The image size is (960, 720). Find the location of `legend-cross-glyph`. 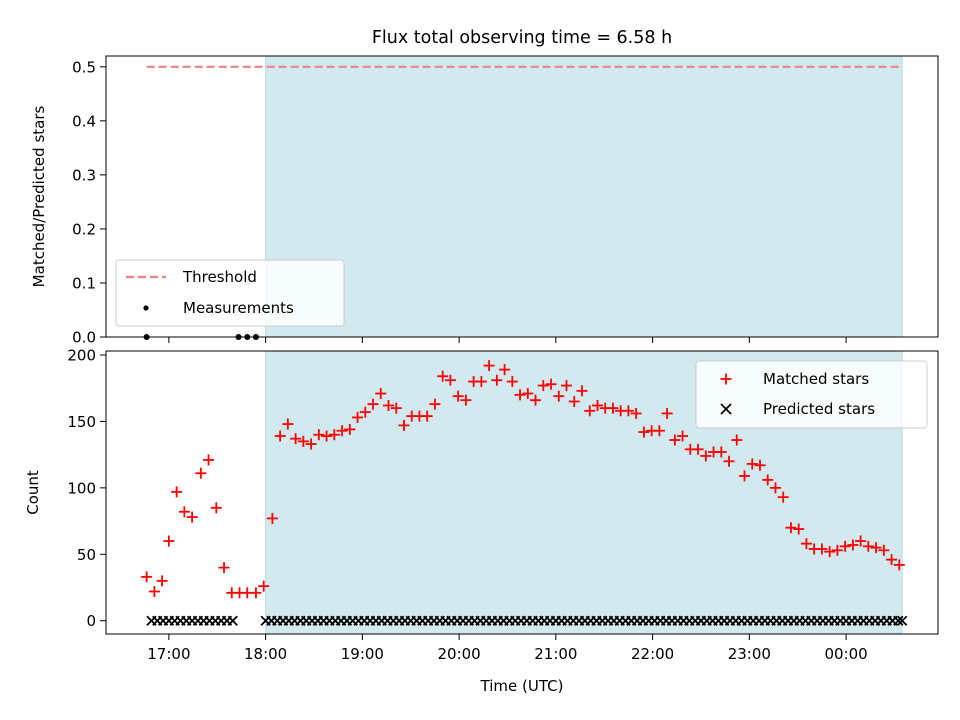

legend-cross-glyph is located at coordinates (726, 409).